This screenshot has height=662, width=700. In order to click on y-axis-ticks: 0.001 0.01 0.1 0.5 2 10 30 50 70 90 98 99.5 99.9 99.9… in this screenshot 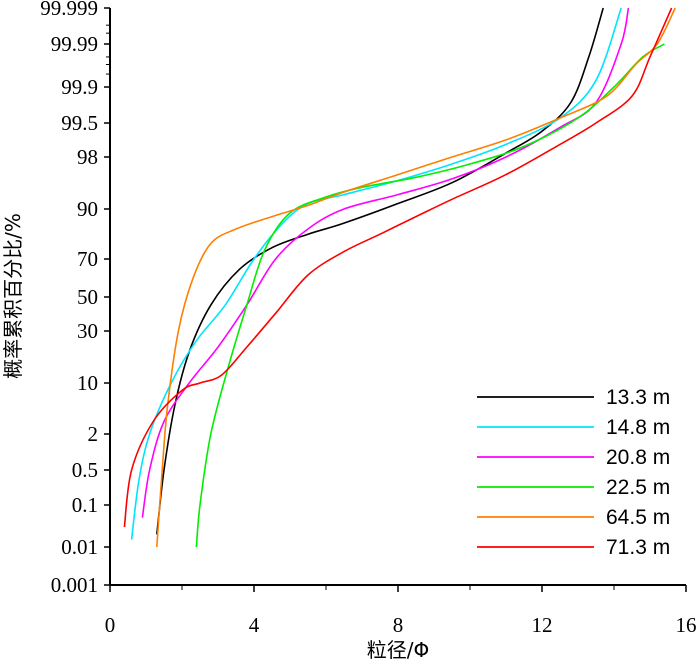, I will do `click(75, 298)`.